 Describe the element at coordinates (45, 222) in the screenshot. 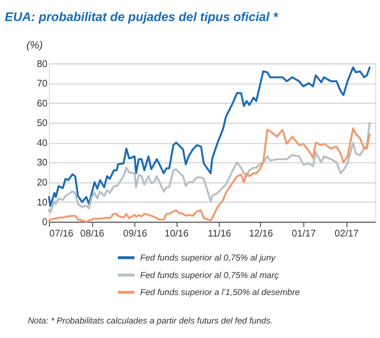

I see `y-tick-label: 0` at that location.